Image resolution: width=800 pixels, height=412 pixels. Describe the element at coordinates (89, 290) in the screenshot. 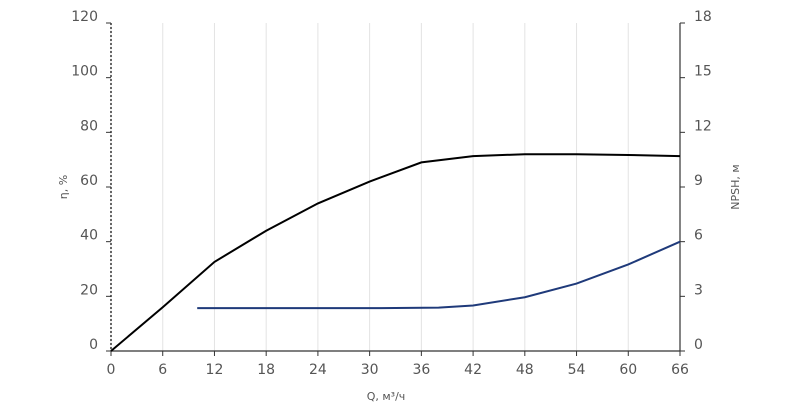

I see `y-tick-label: 20` at that location.